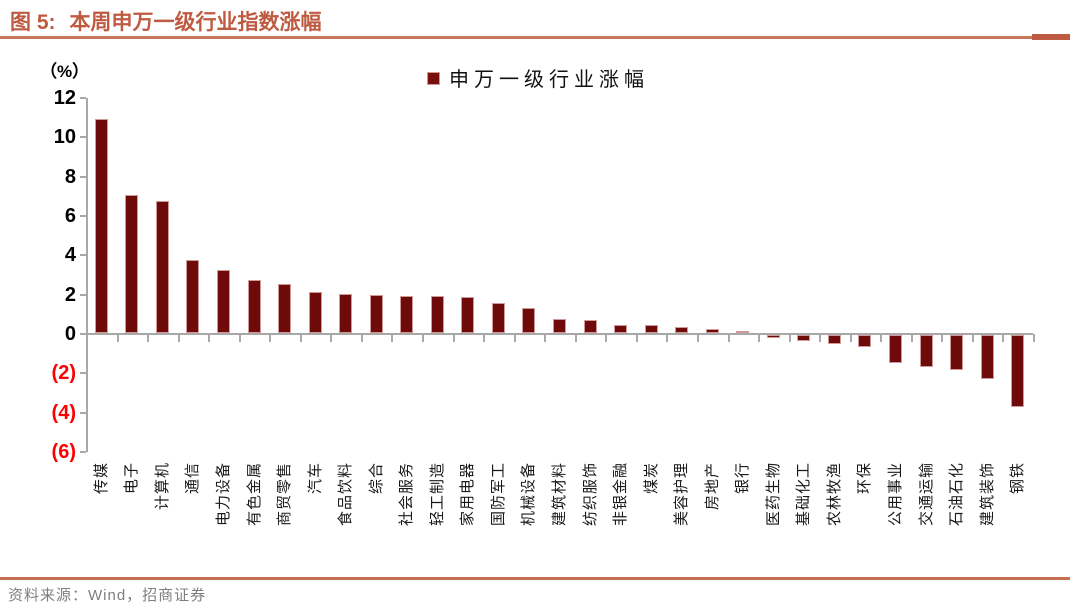  What do you see at coordinates (285, 494) in the screenshot?
I see `x-label-商贸零售: 商贸零售` at bounding box center [285, 494].